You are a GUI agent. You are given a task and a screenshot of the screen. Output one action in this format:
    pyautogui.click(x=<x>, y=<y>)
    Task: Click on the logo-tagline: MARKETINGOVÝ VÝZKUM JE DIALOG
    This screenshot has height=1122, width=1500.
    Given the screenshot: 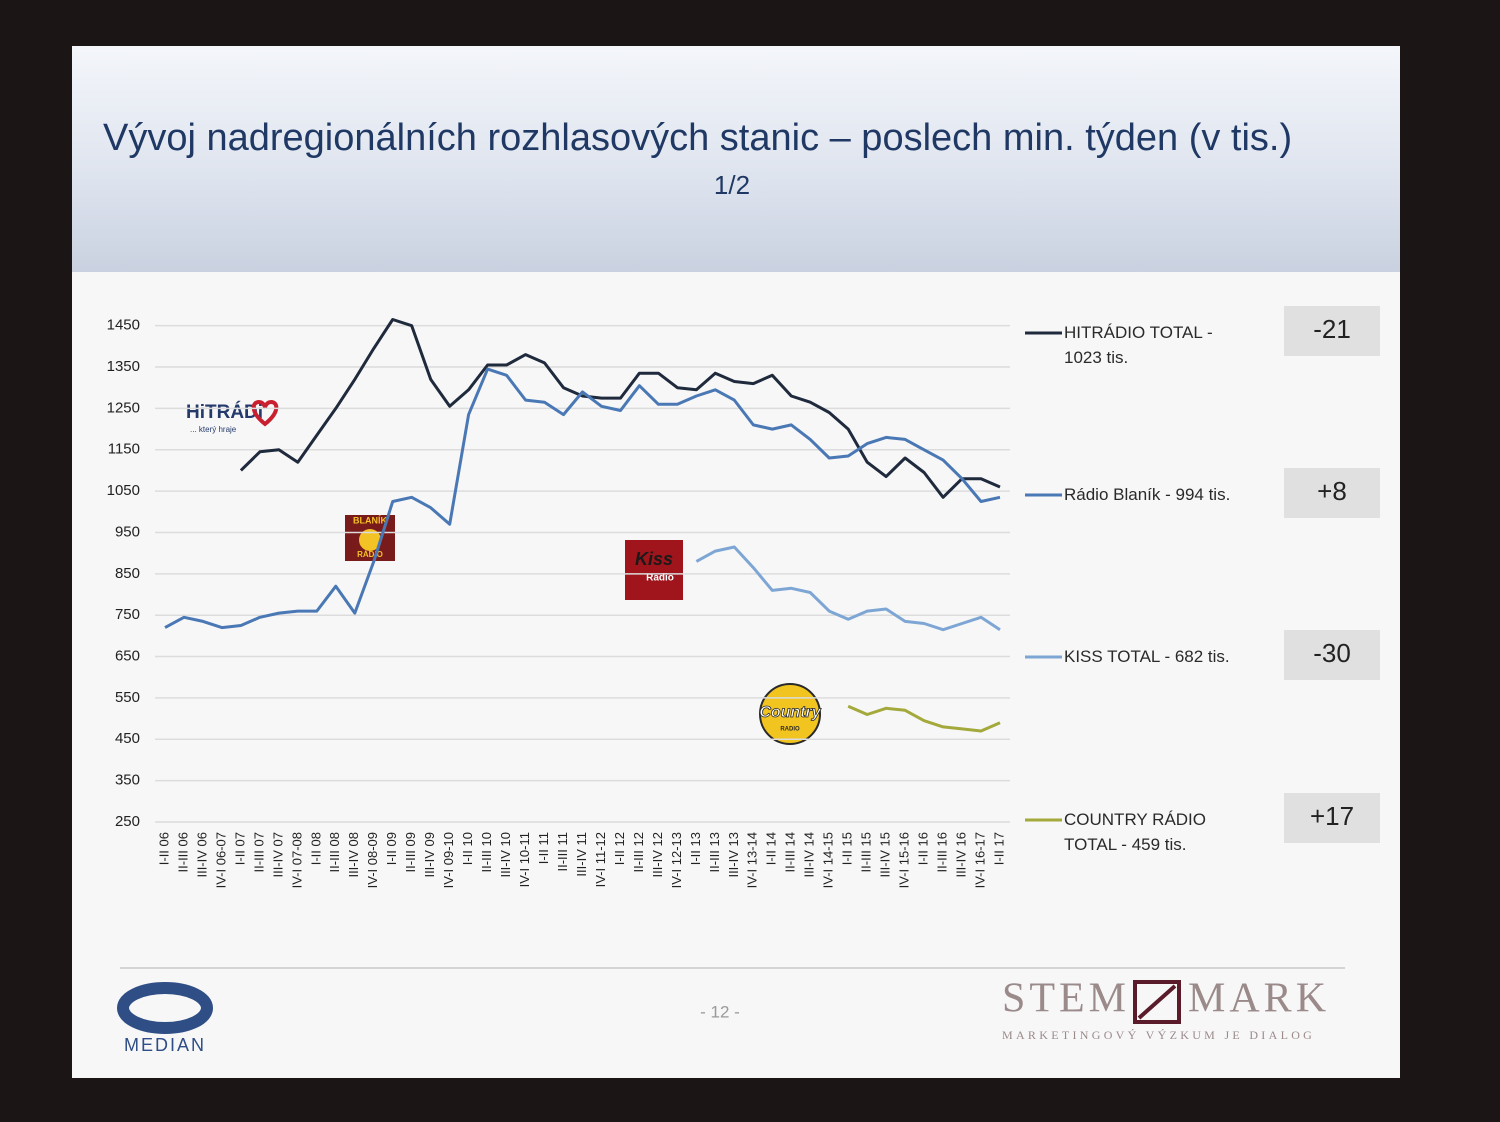 What is the action you would take?
    pyautogui.click(x=1158, y=1035)
    